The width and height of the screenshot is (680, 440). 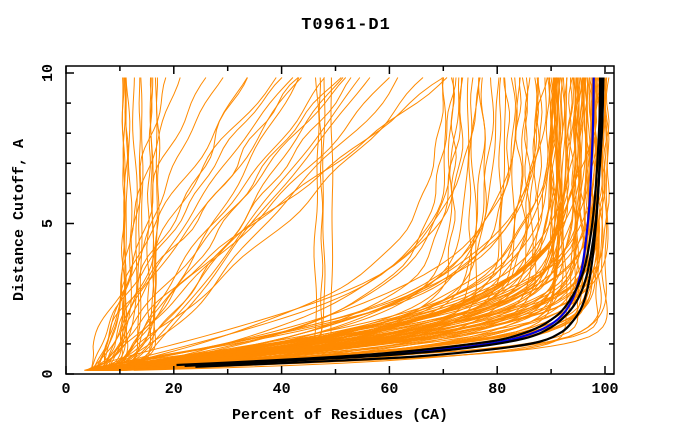 I want to click on y-tick-label: 5, so click(x=48, y=223).